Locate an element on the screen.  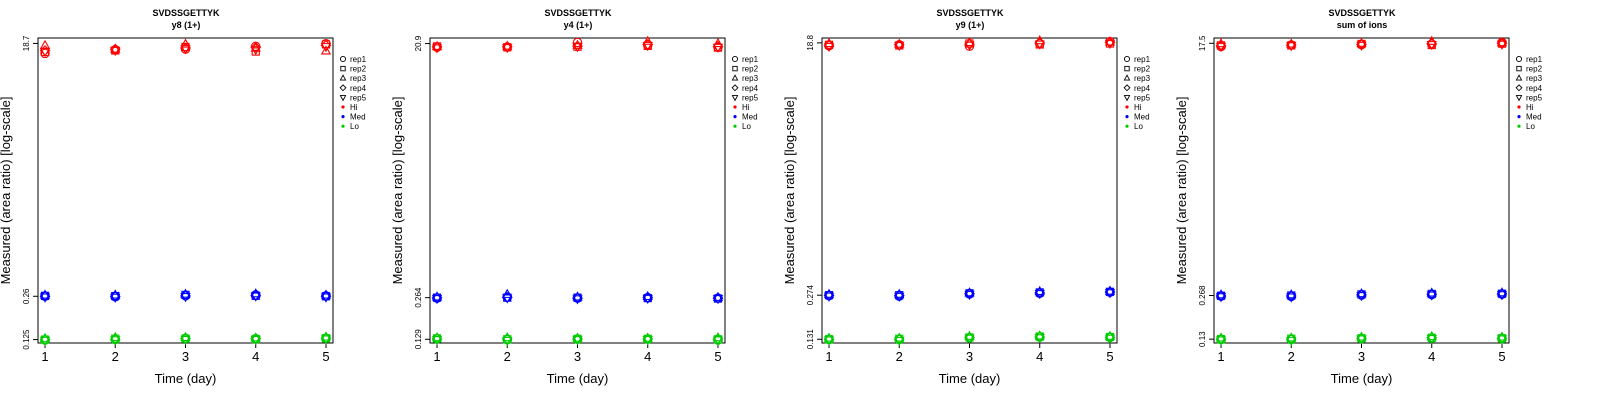
plot-frame is located at coordinates (577, 190).